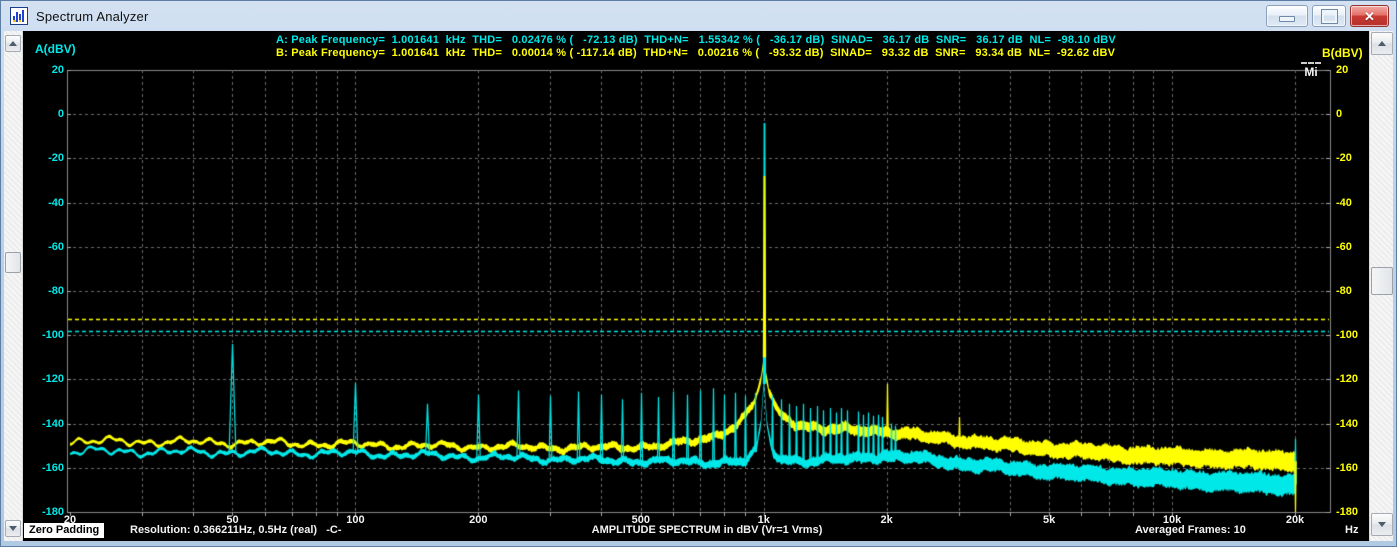  Describe the element at coordinates (52, 379) in the screenshot. I see `y-tick-label-left: -120` at that location.